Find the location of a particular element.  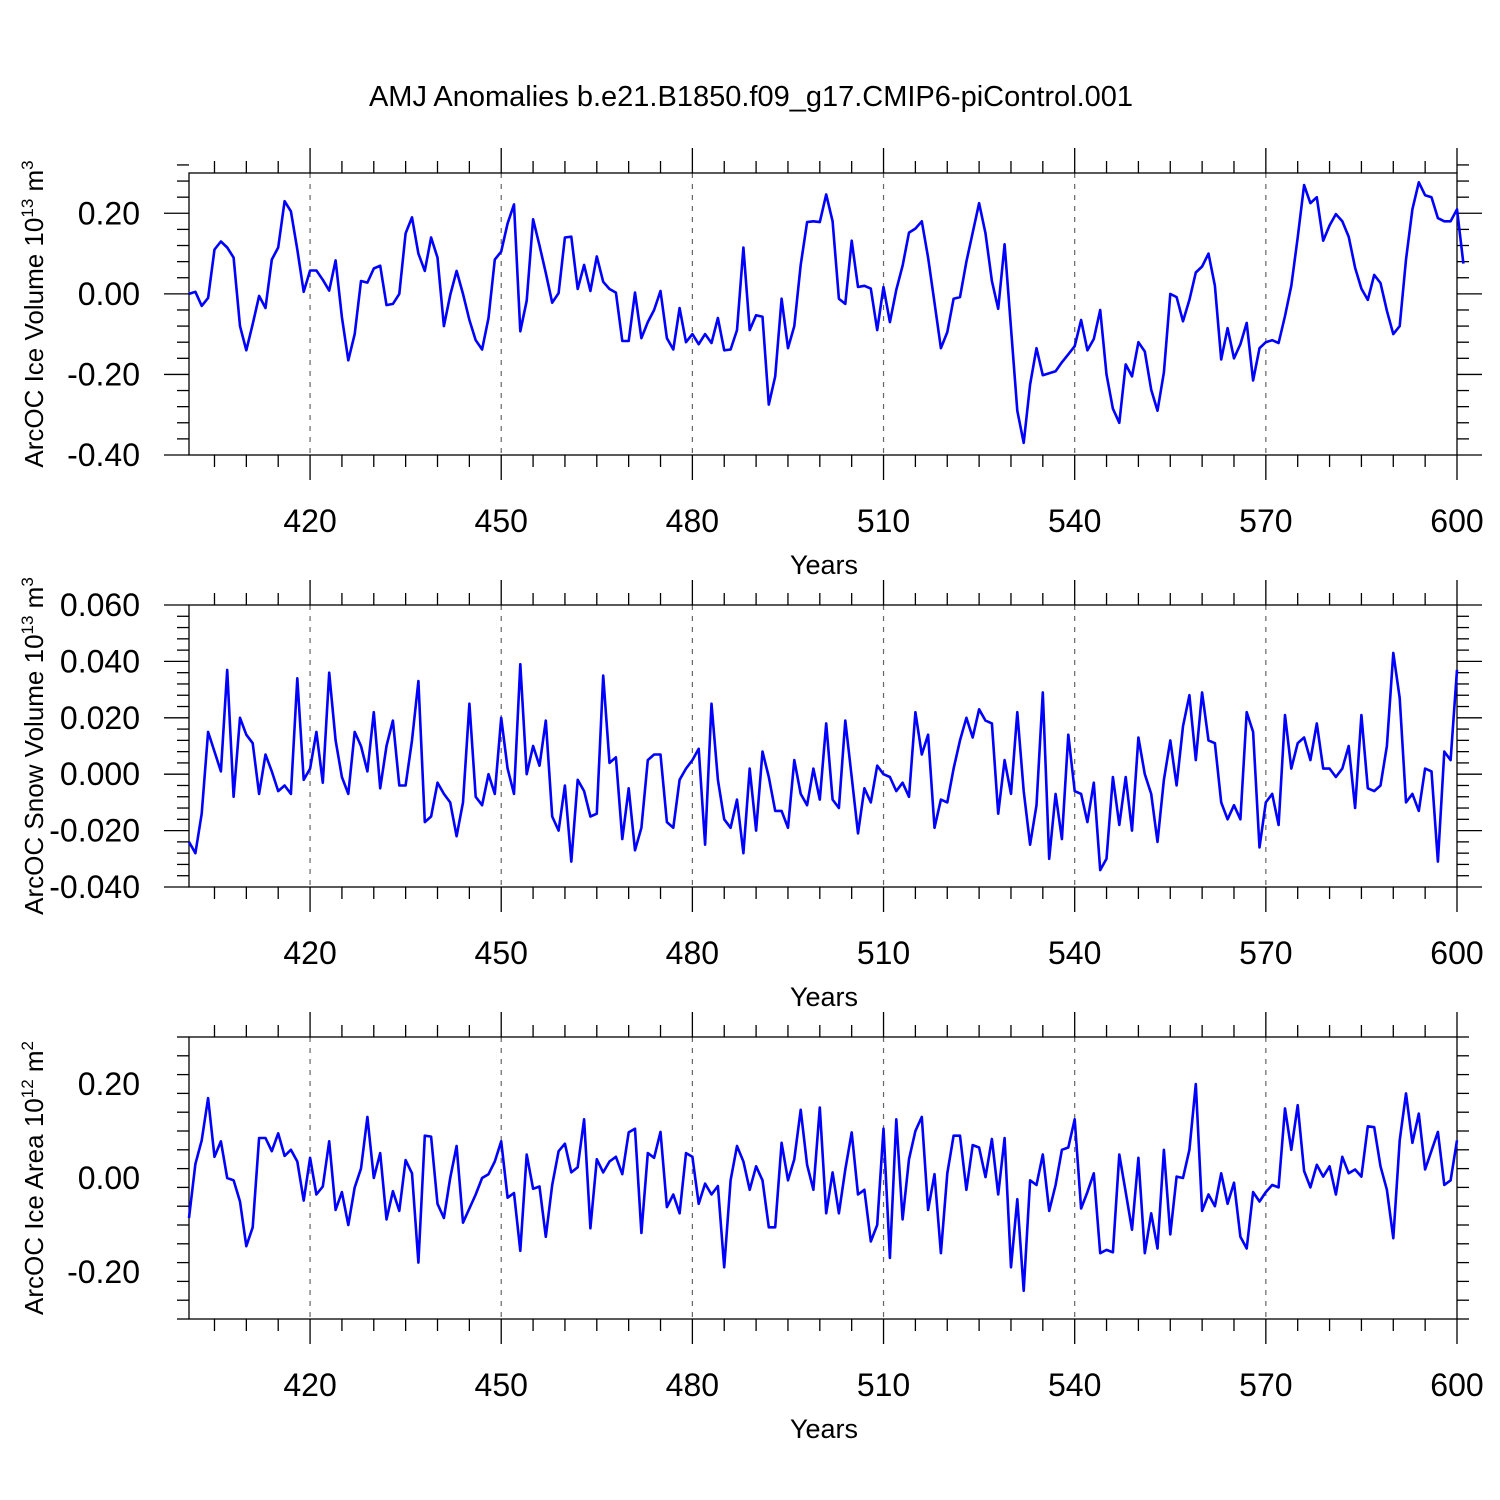

y-tick-label: 0.060 is located at coordinates (100, 605).